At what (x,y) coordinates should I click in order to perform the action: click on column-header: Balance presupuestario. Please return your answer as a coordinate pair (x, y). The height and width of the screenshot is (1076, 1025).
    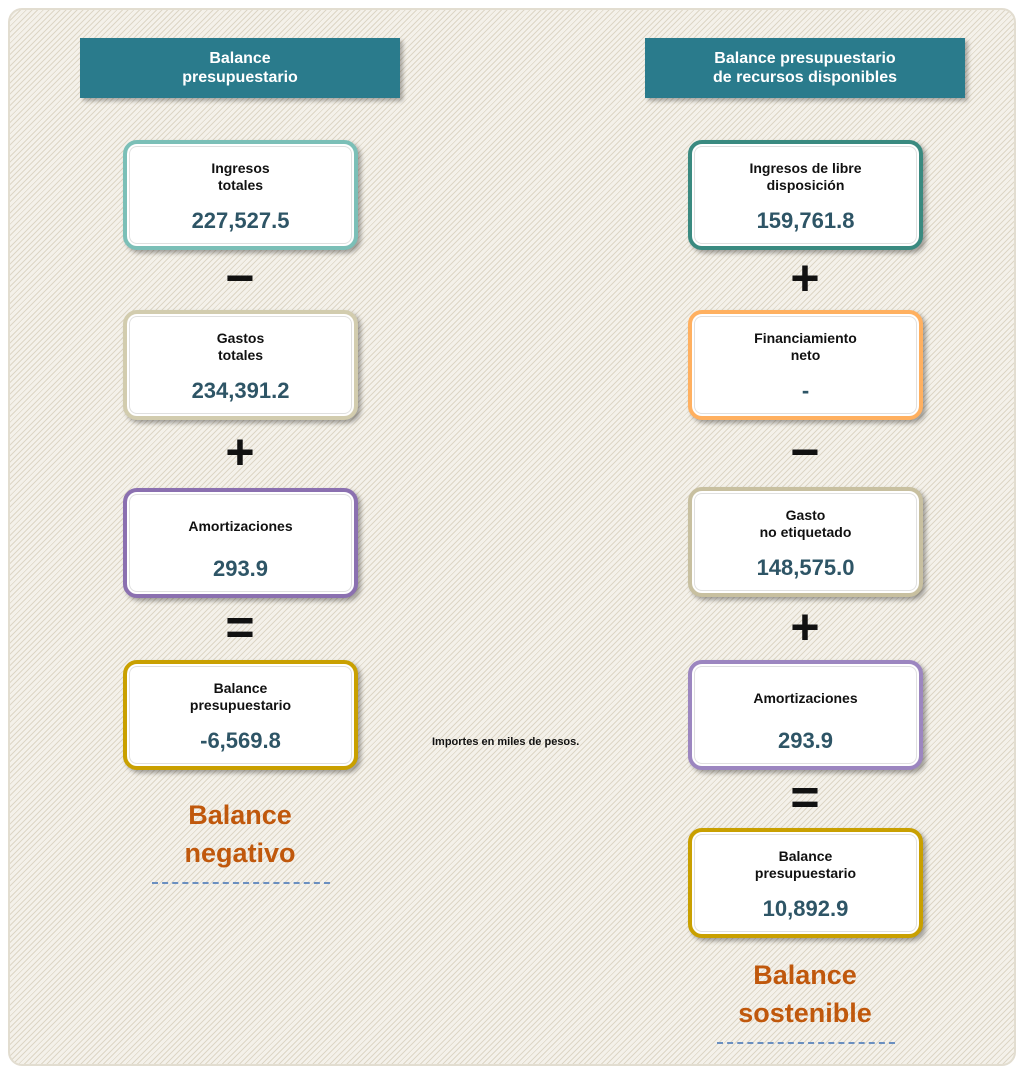
    Looking at the image, I should click on (240, 68).